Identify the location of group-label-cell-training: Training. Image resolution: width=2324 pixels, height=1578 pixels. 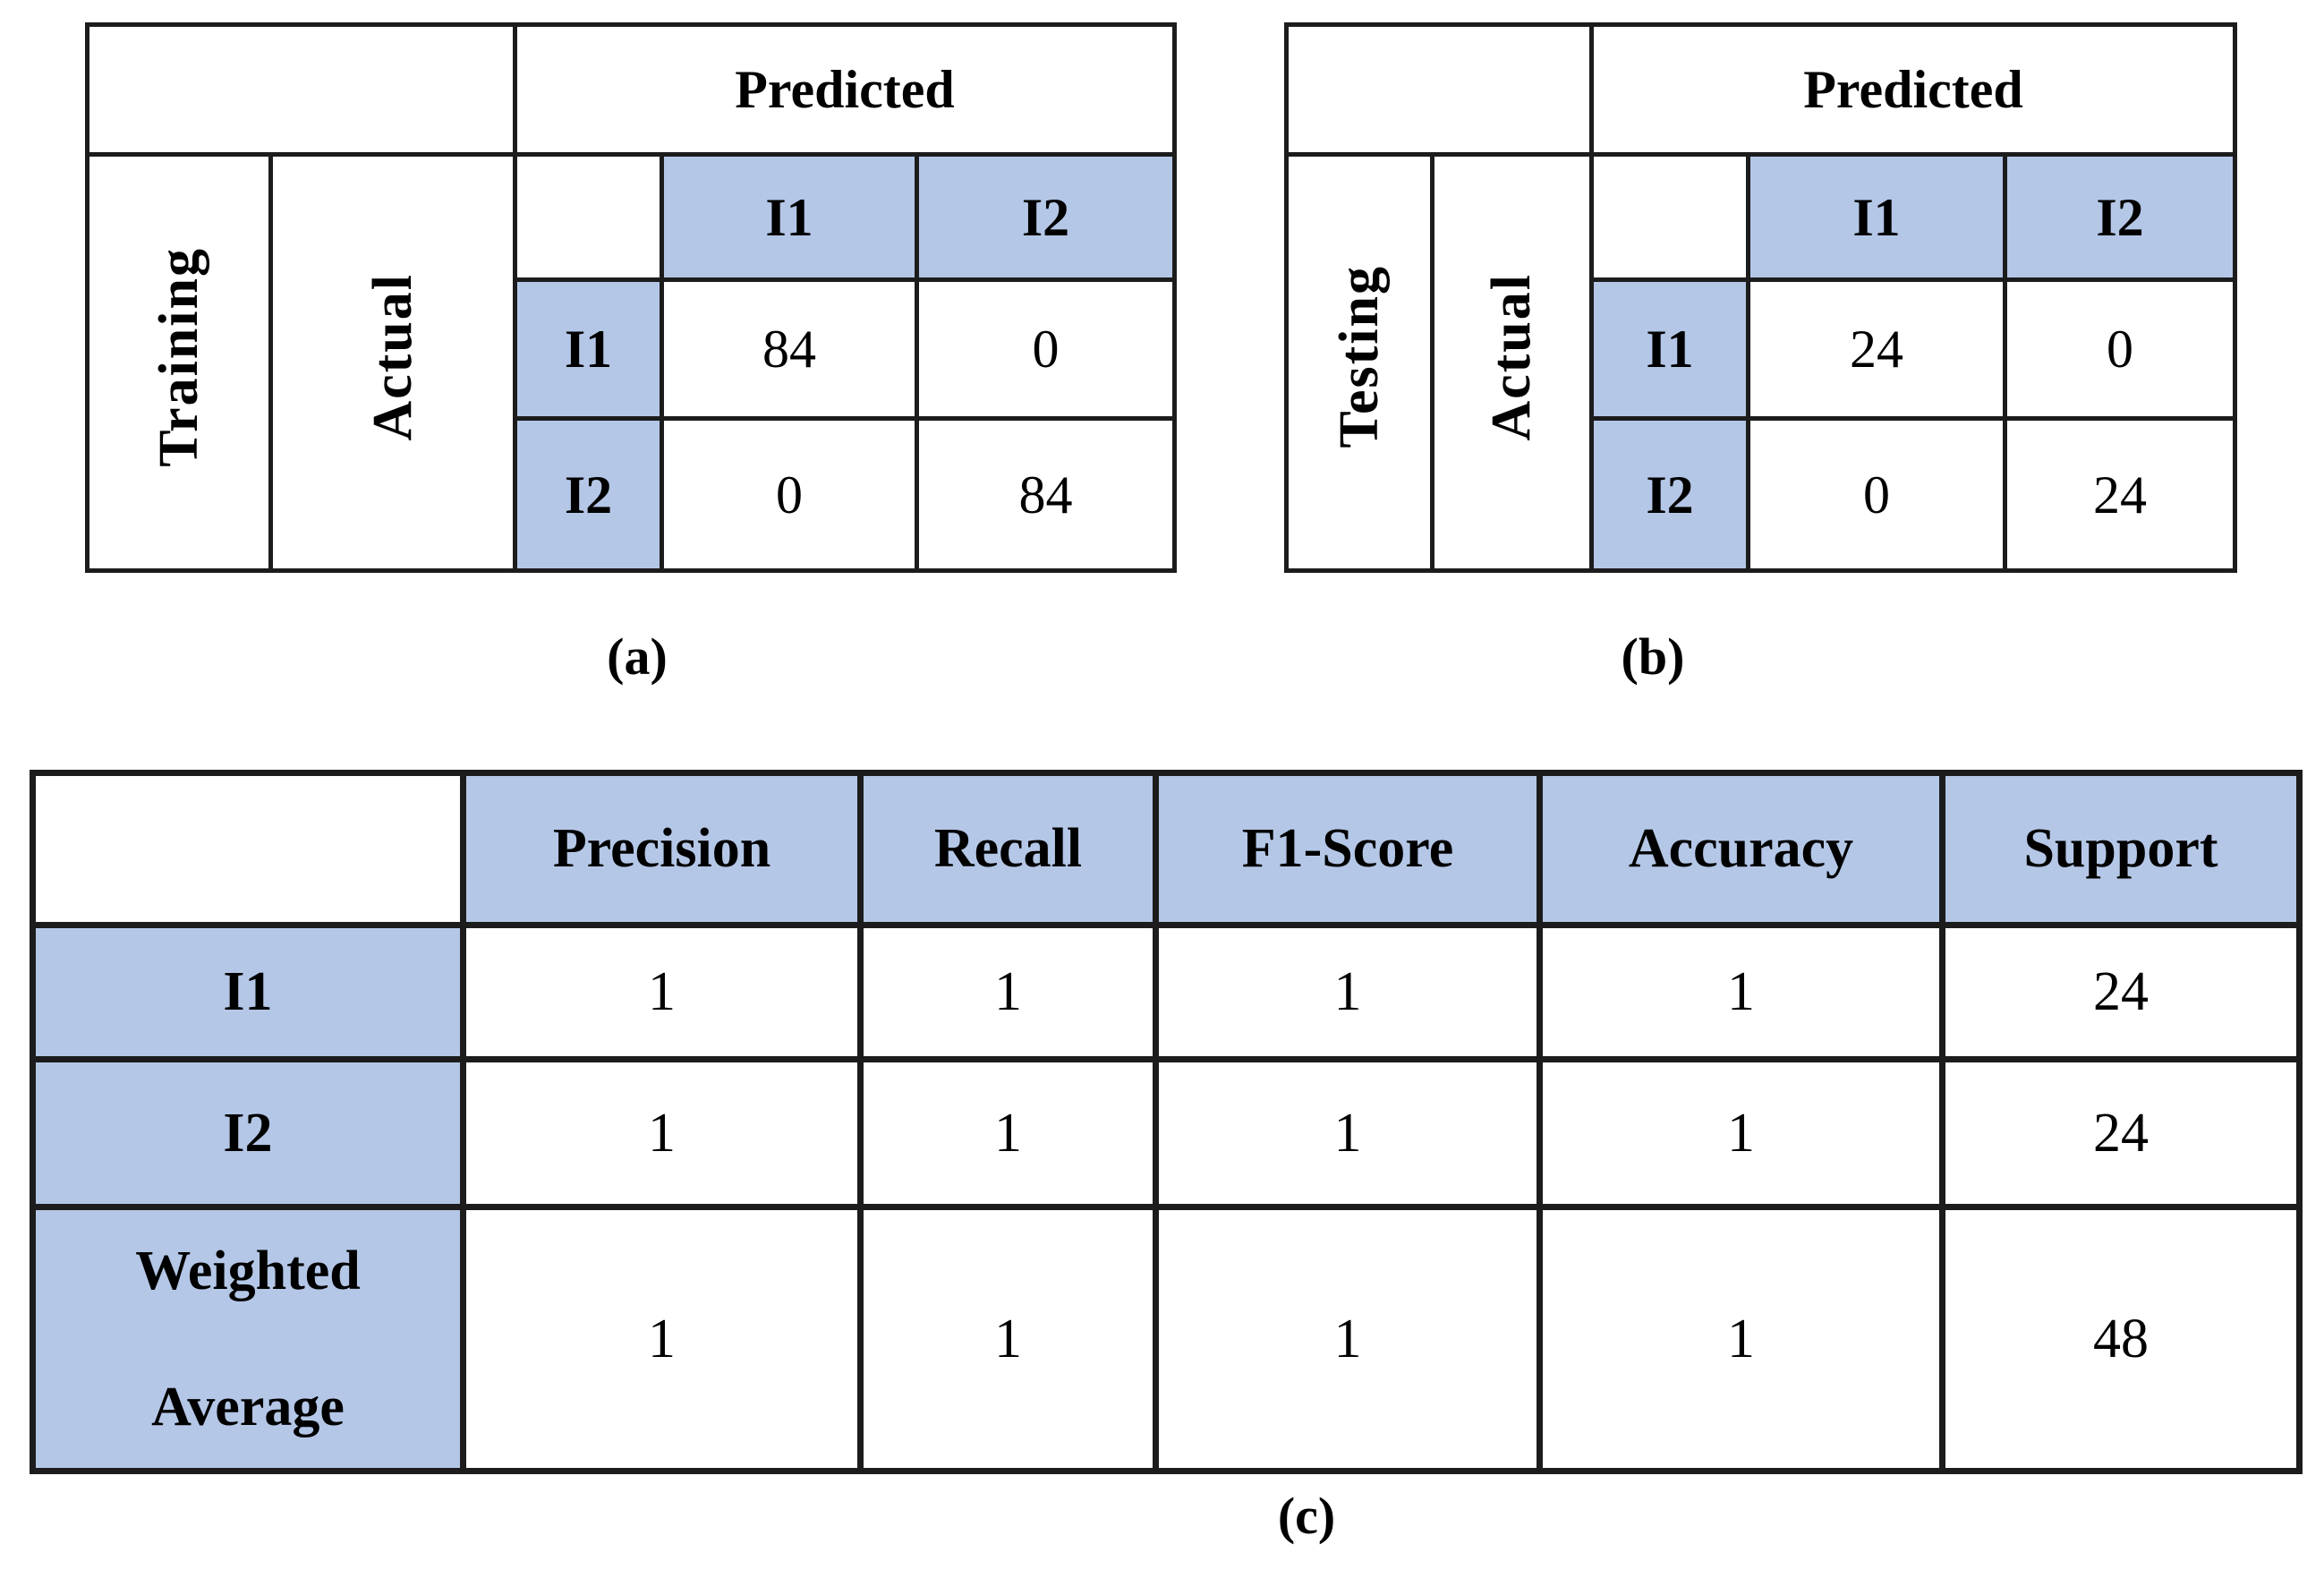
(179, 362).